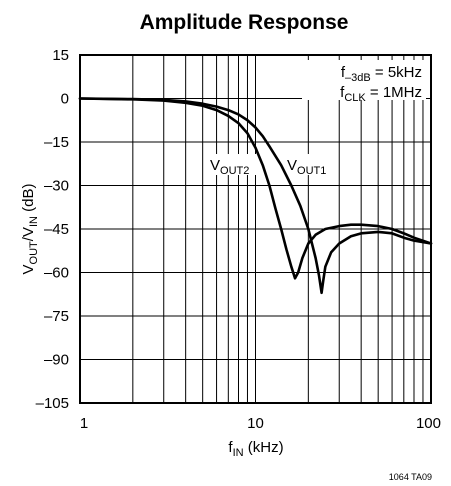  I want to click on f3db-annotation: f–3dB = 5kHz, so click(381, 74).